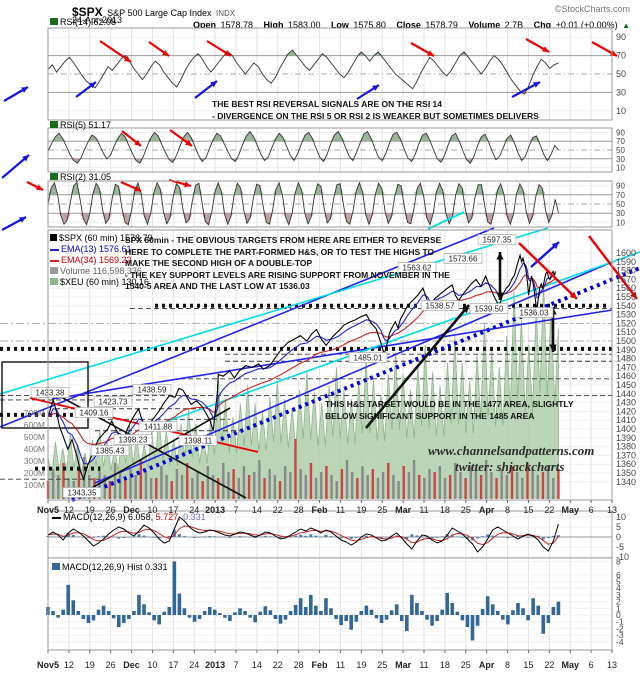 The width and height of the screenshot is (640, 679). Describe the element at coordinates (299, 510) in the screenshot. I see `x-axis-label: 28` at that location.